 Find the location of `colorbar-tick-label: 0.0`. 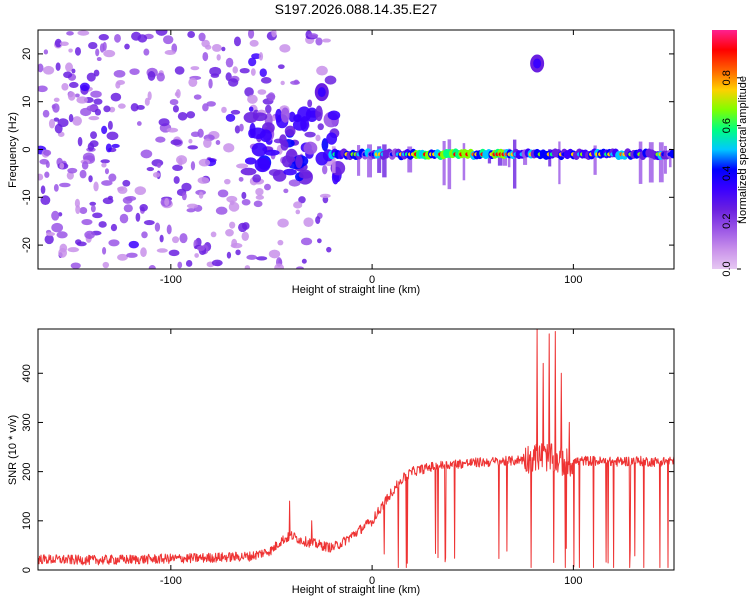

colorbar-tick-label: 0.0 is located at coordinates (727, 268).